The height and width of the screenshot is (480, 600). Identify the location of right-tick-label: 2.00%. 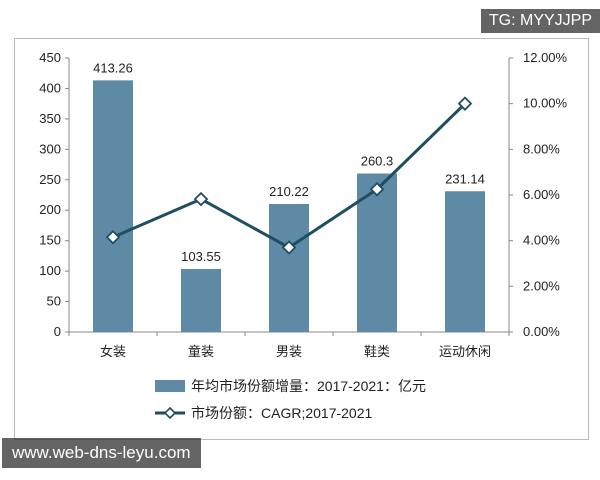
(541, 285).